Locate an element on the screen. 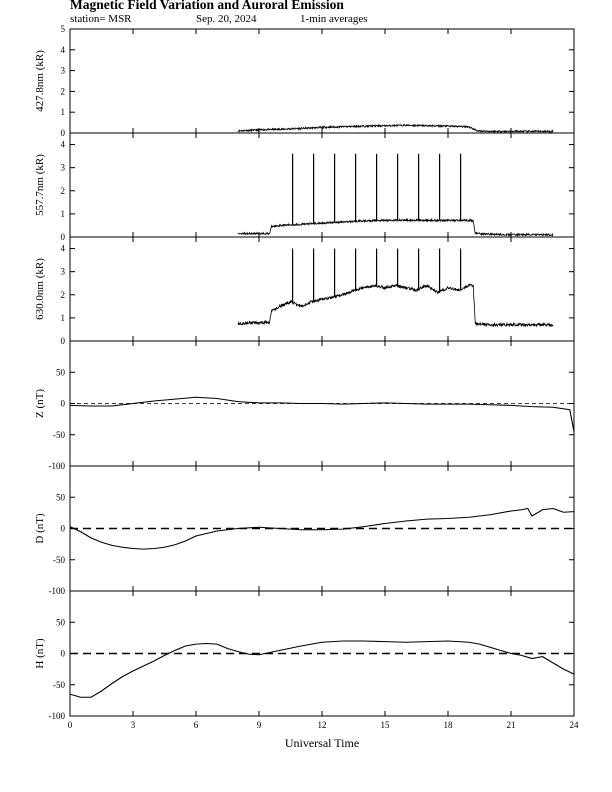 The image size is (612, 792). panel-4: -100 -50 0 50 D (nT) is located at coordinates (304, 530).